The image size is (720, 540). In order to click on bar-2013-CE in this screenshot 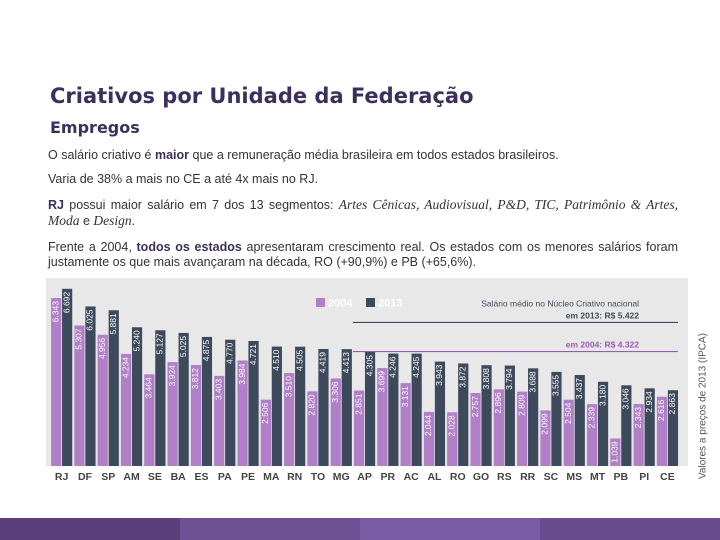, I will do `click(673, 428)`.